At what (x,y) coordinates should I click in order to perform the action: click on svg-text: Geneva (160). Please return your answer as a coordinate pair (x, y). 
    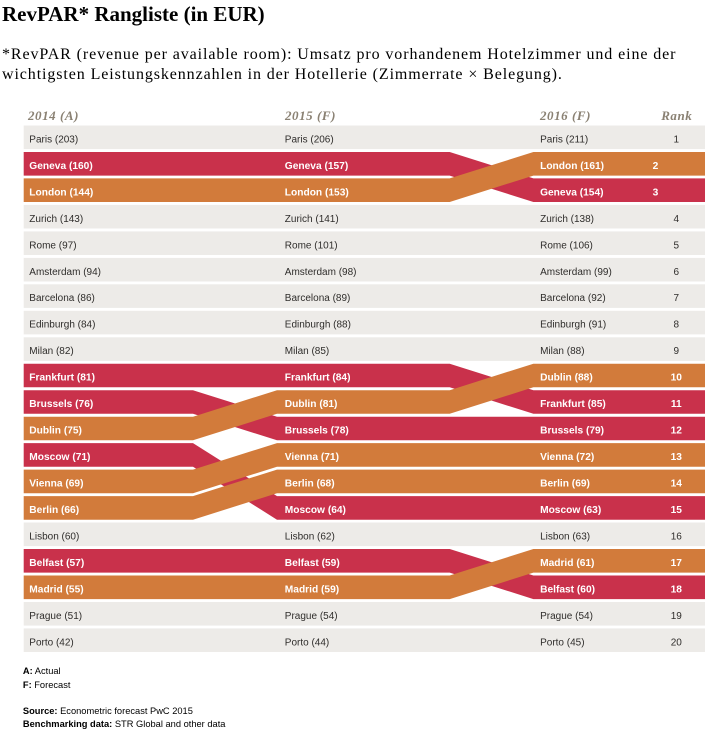
    Looking at the image, I should click on (60, 166).